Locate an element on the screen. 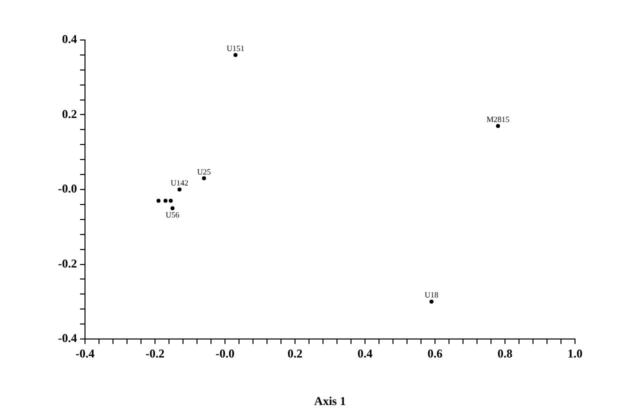 The width and height of the screenshot is (624, 413). y-tick-label: -0.4 is located at coordinates (67, 338).